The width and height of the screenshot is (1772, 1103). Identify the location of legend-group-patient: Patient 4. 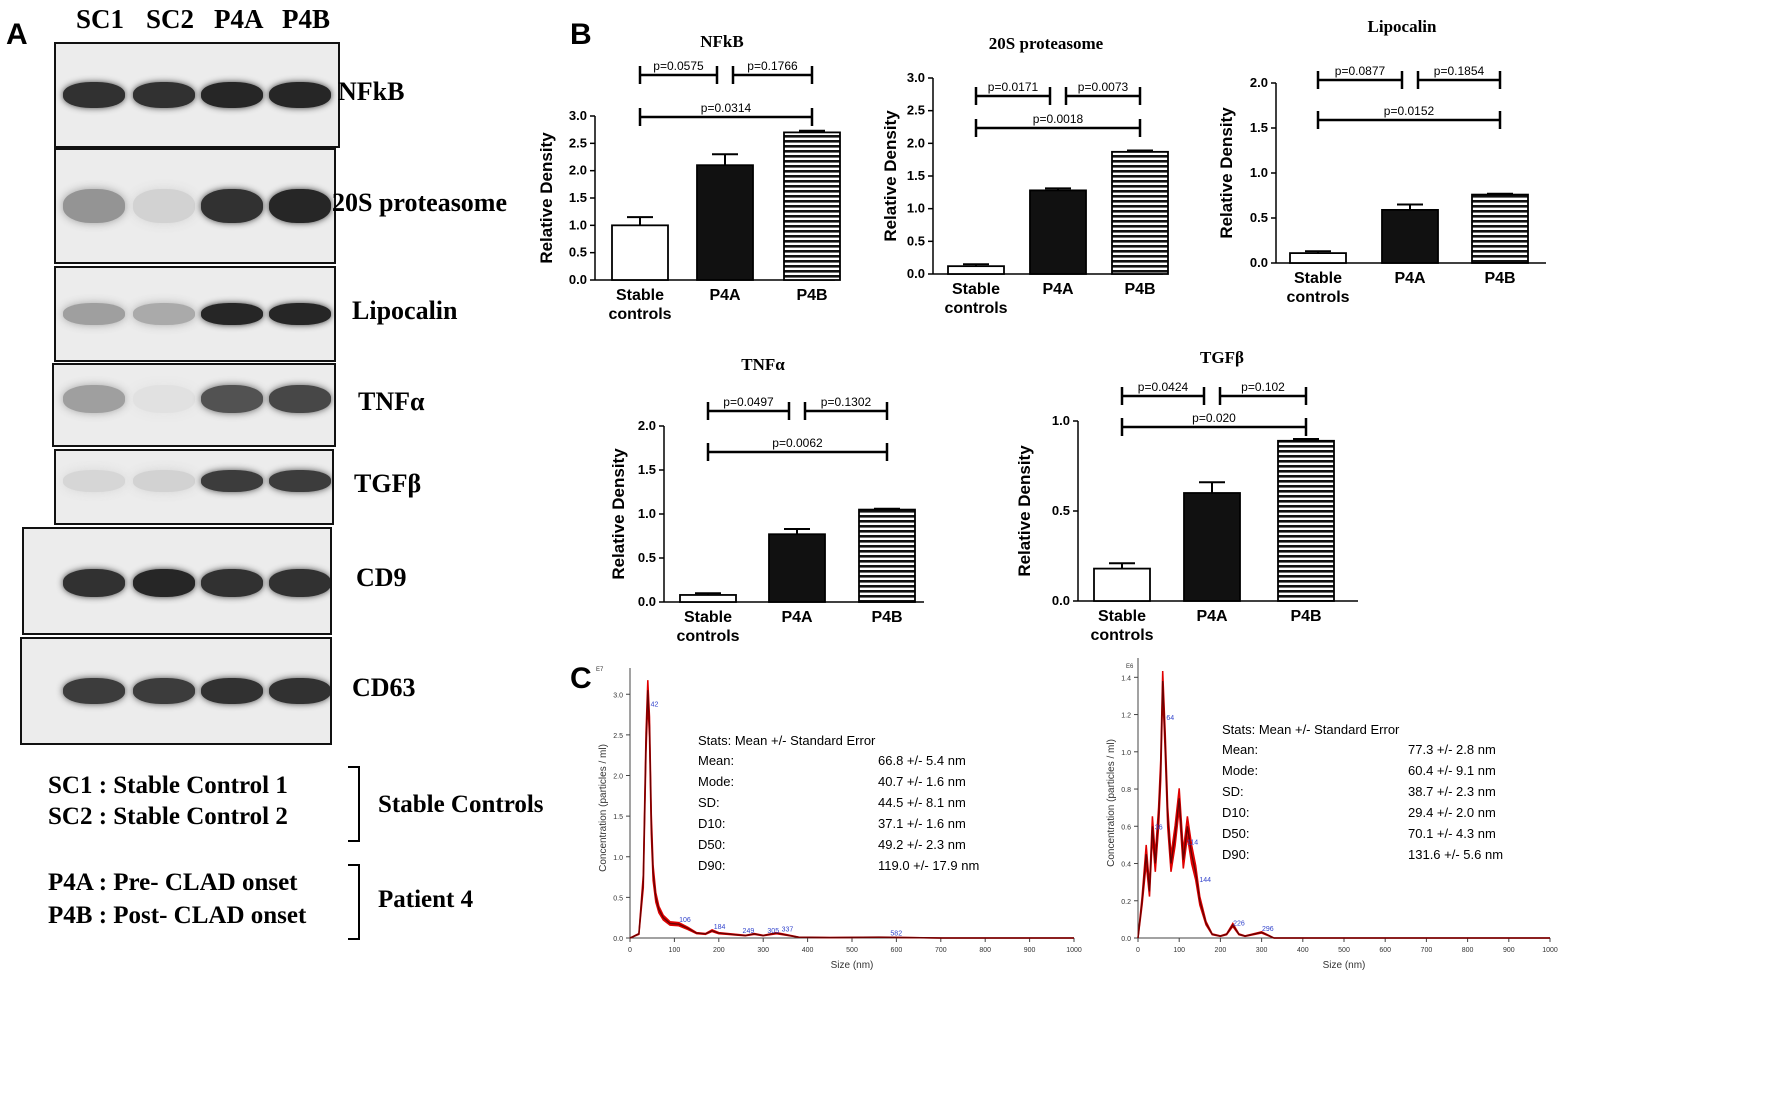
(426, 899).